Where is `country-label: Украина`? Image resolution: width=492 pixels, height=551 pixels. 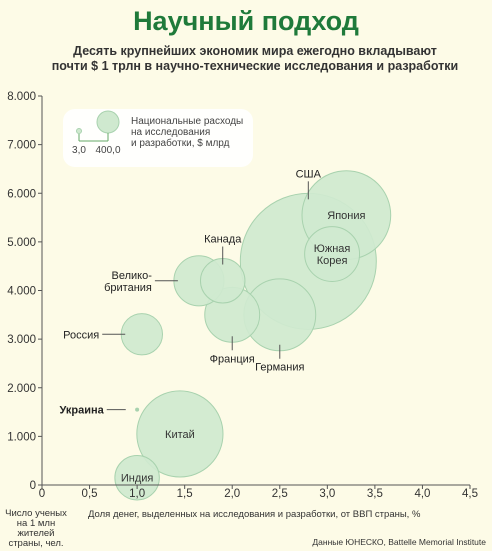 country-label: Украина is located at coordinates (81, 411).